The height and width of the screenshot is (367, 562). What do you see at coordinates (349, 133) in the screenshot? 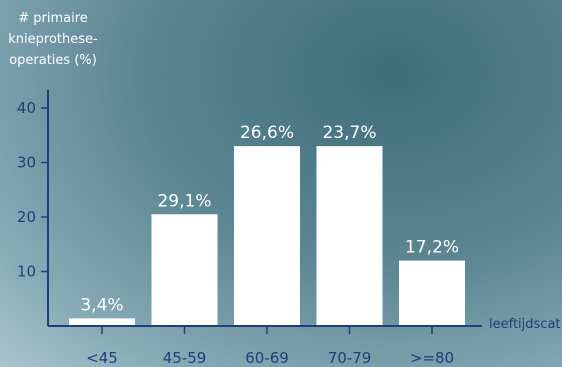
I see `data-label: 23,7%` at bounding box center [349, 133].